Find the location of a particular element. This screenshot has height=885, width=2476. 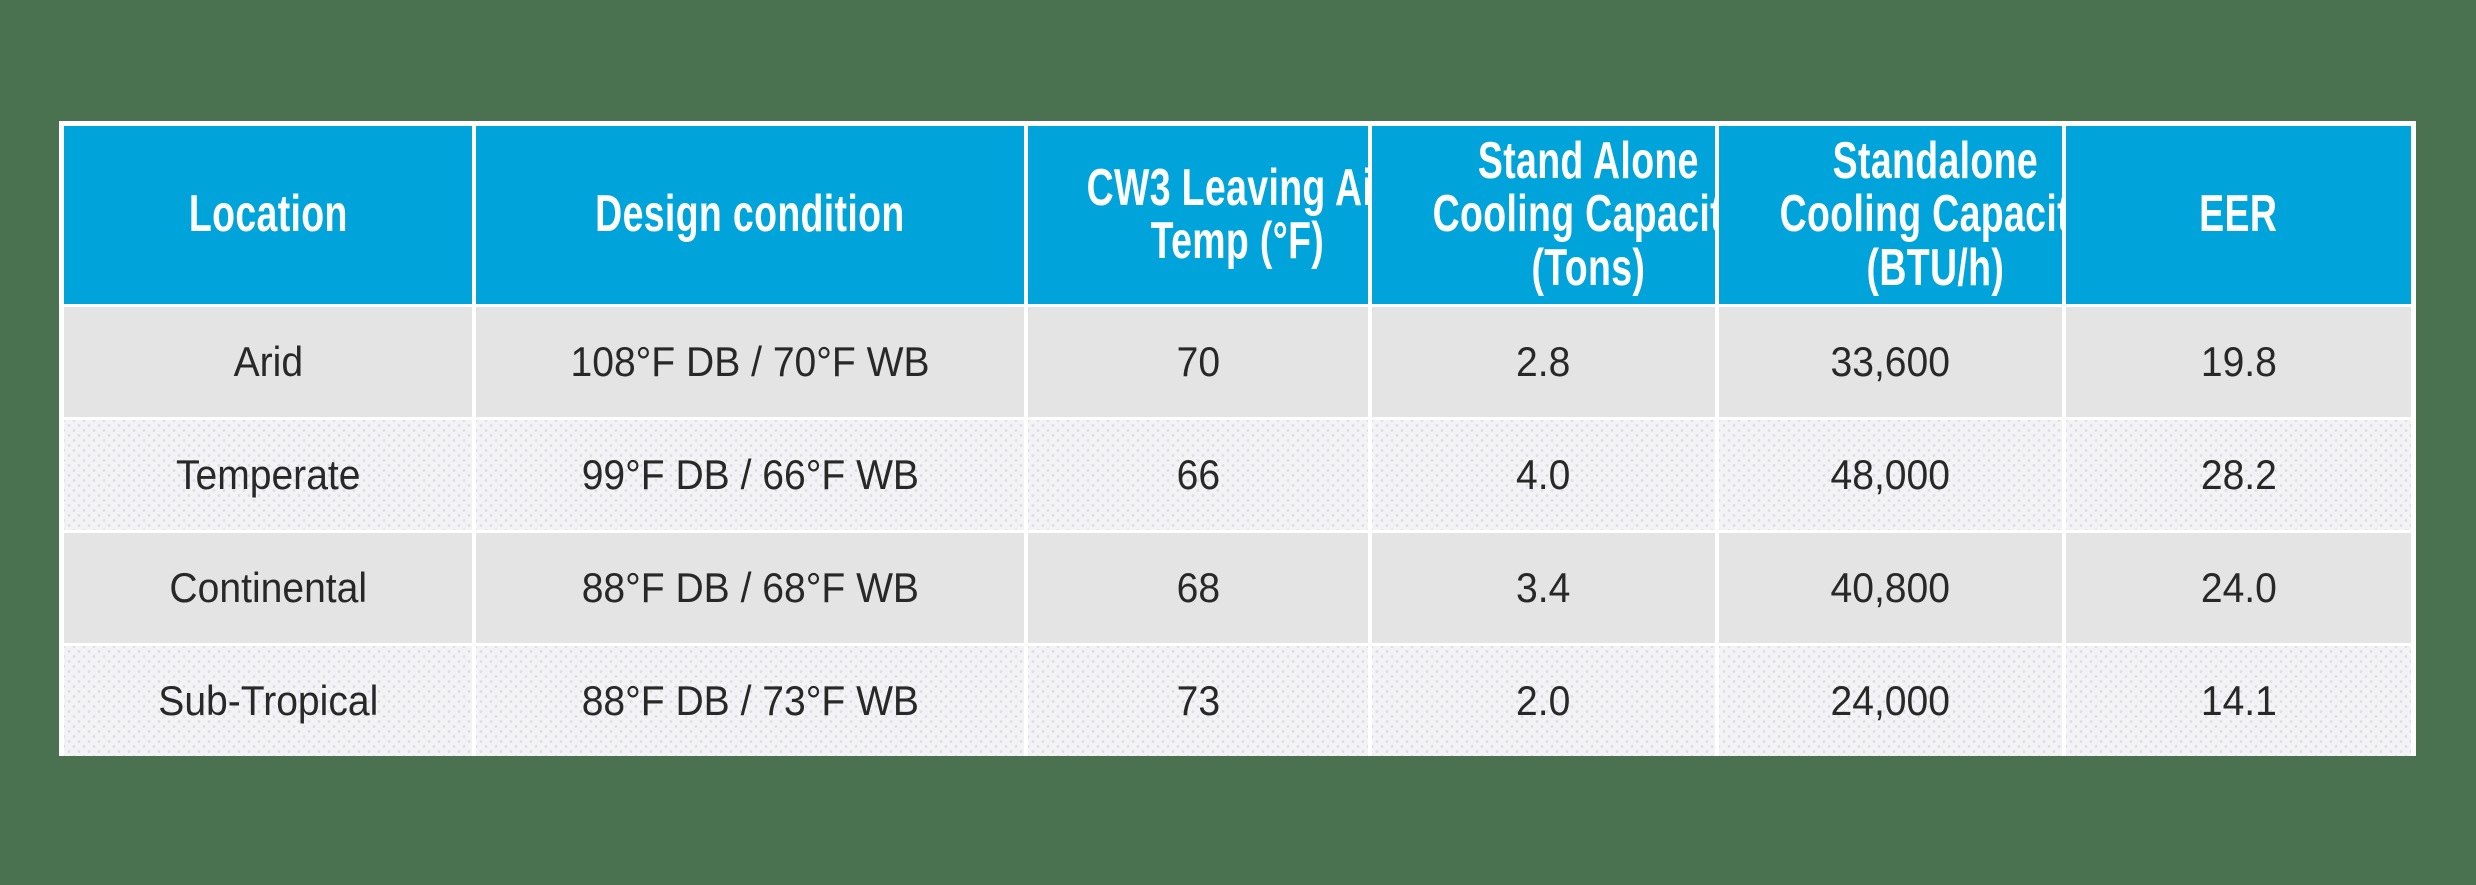

col-header-standalone-tons: Stand Alone Cooling Capacity (Tons) is located at coordinates (1543, 216).